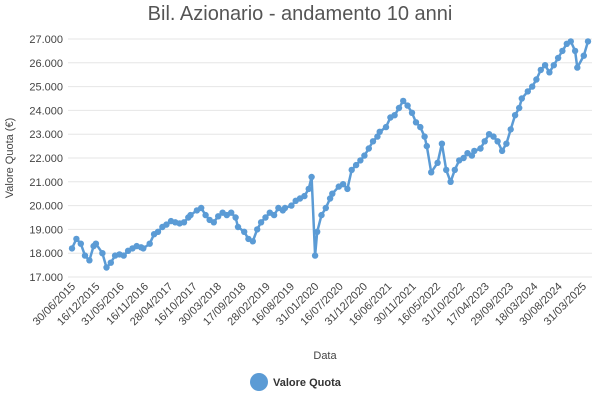 This screenshot has width=600, height=400. What do you see at coordinates (46, 111) in the screenshot?
I see `y-tick-label: 24.000` at bounding box center [46, 111].